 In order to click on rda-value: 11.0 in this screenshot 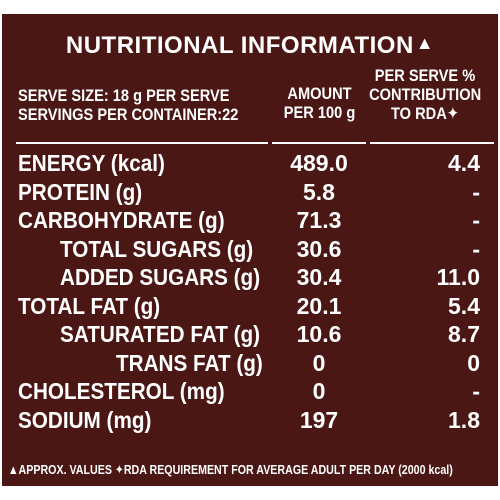, I will do `click(458, 277)`.